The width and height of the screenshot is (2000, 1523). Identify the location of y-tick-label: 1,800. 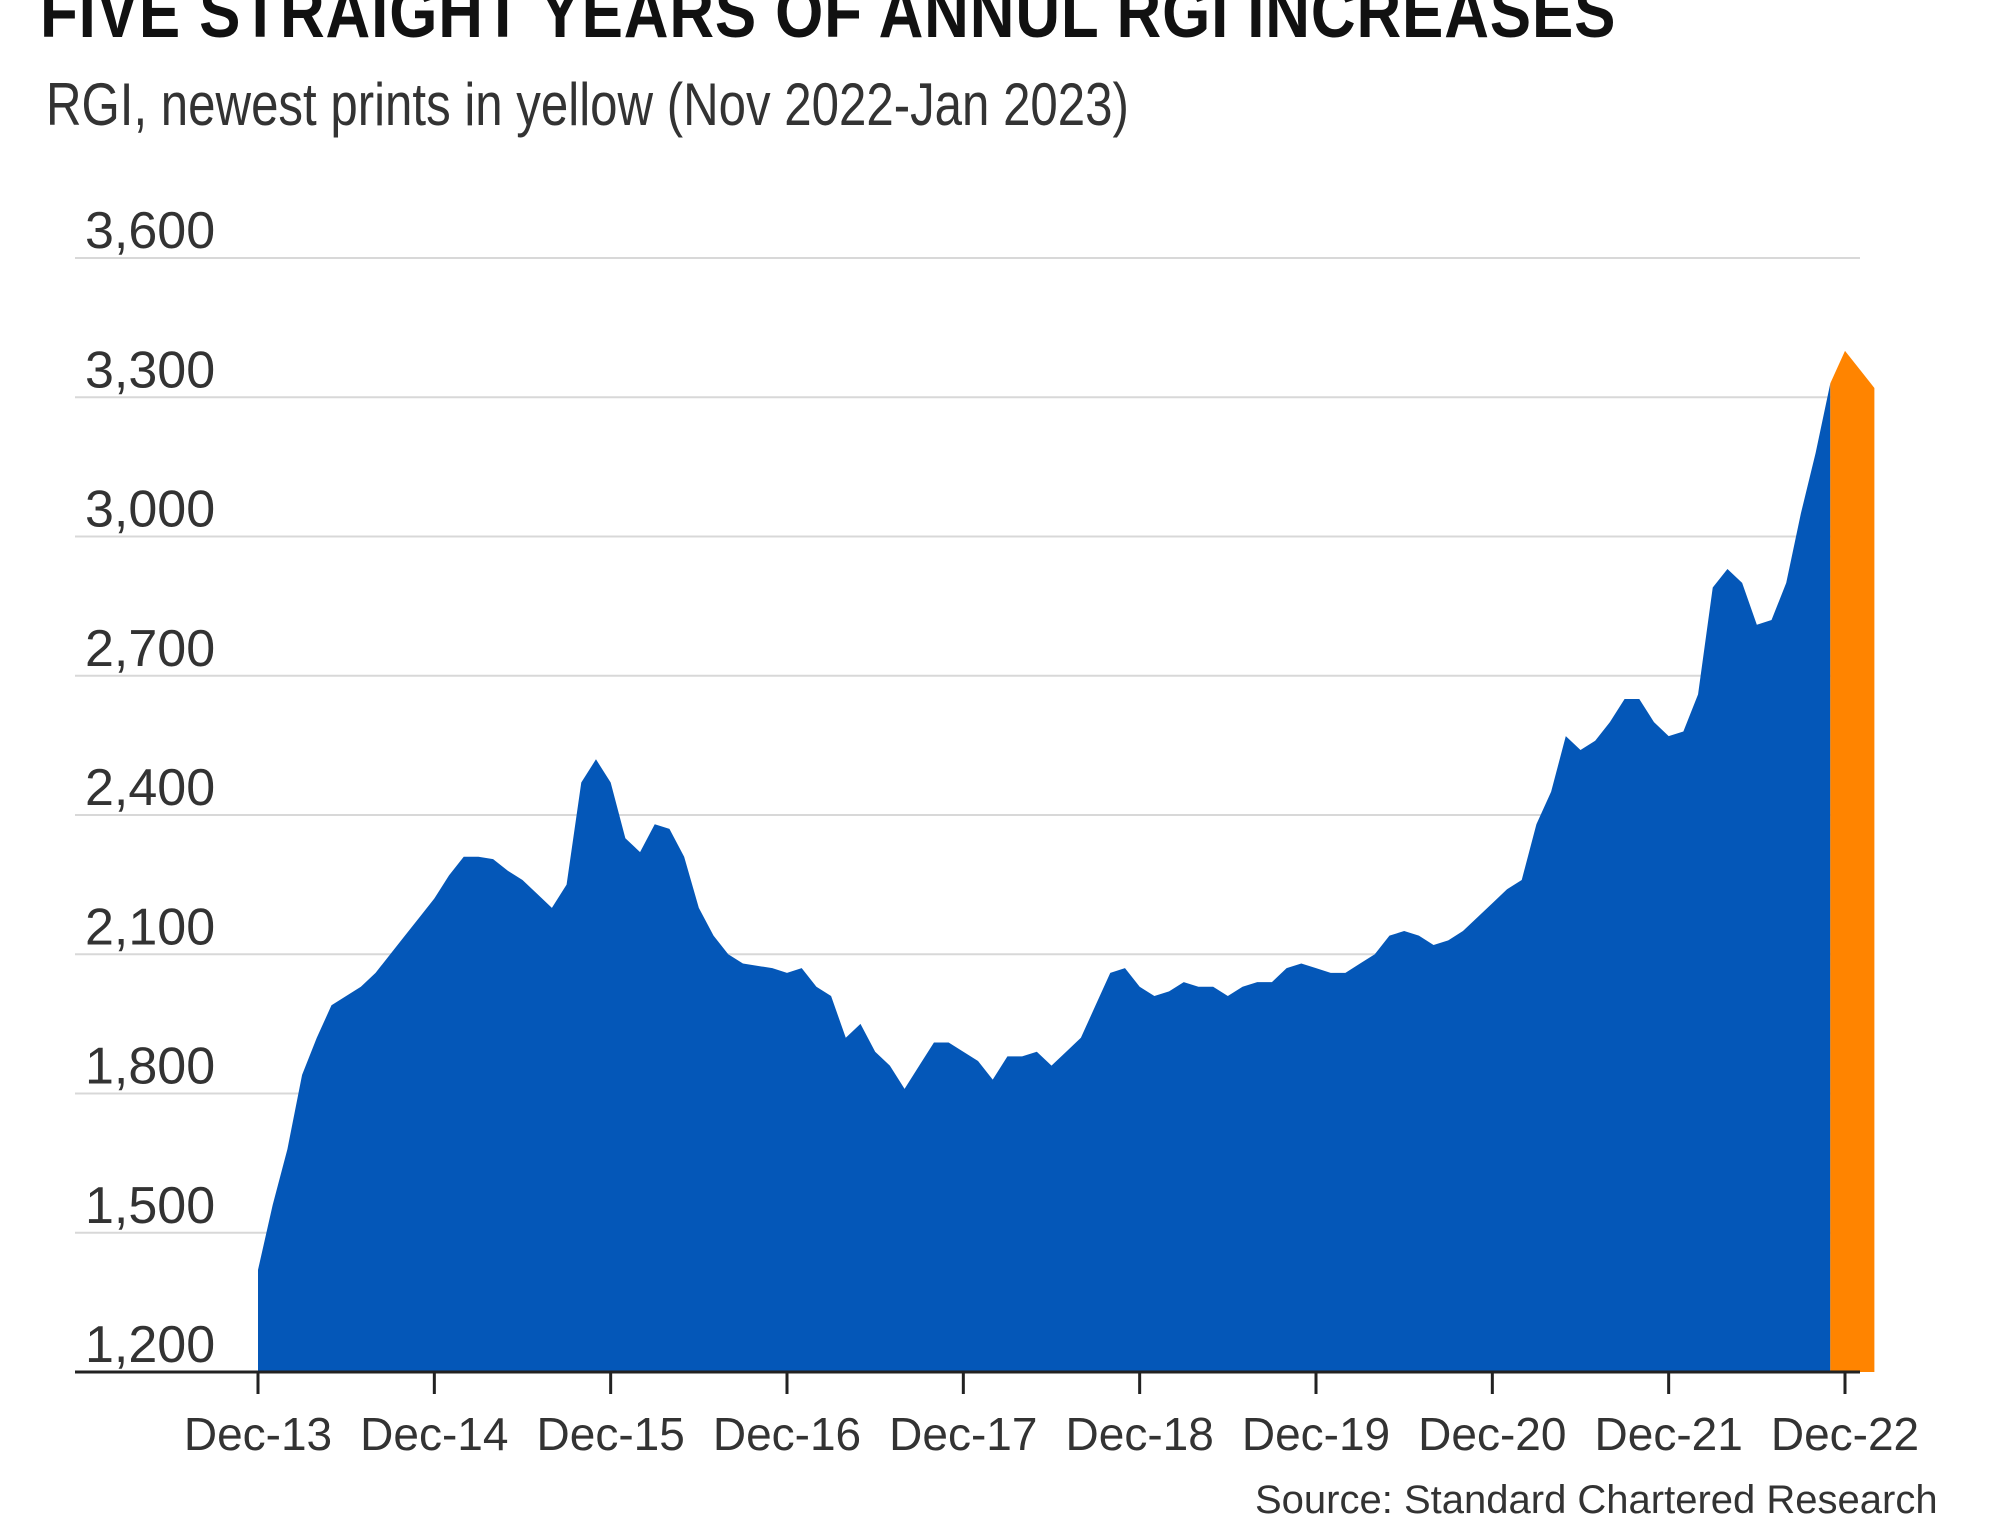
(150, 1067).